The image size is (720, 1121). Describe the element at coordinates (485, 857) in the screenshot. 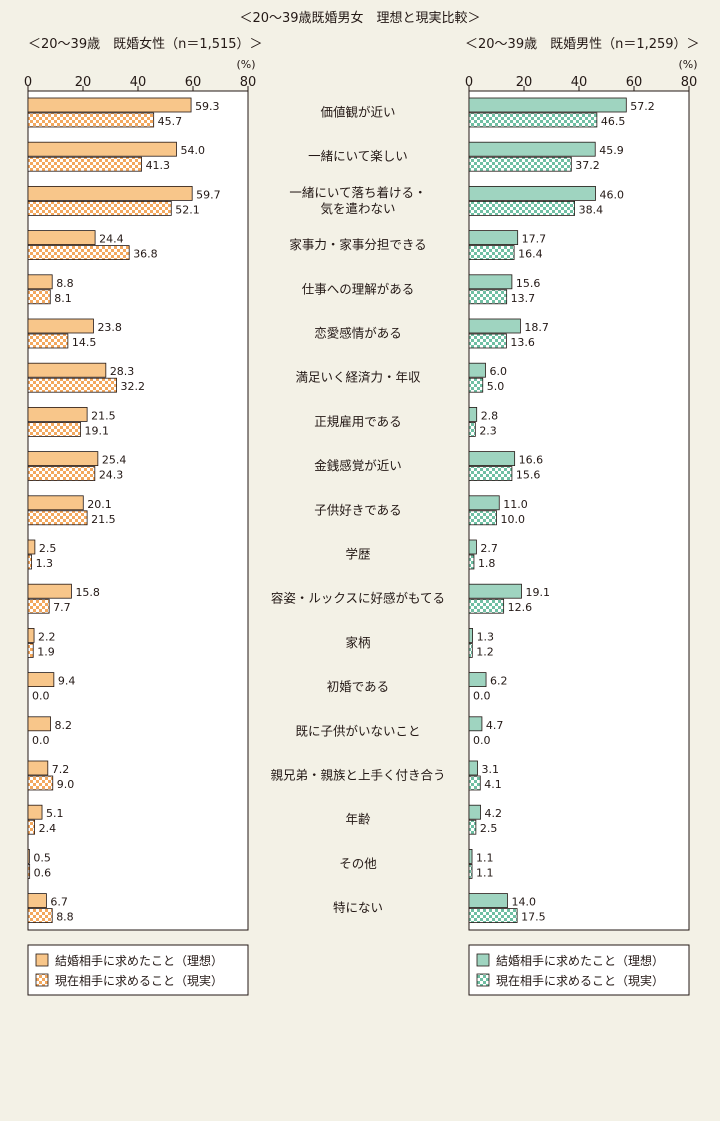

I see `data-label-ideal: 1.1` at that location.